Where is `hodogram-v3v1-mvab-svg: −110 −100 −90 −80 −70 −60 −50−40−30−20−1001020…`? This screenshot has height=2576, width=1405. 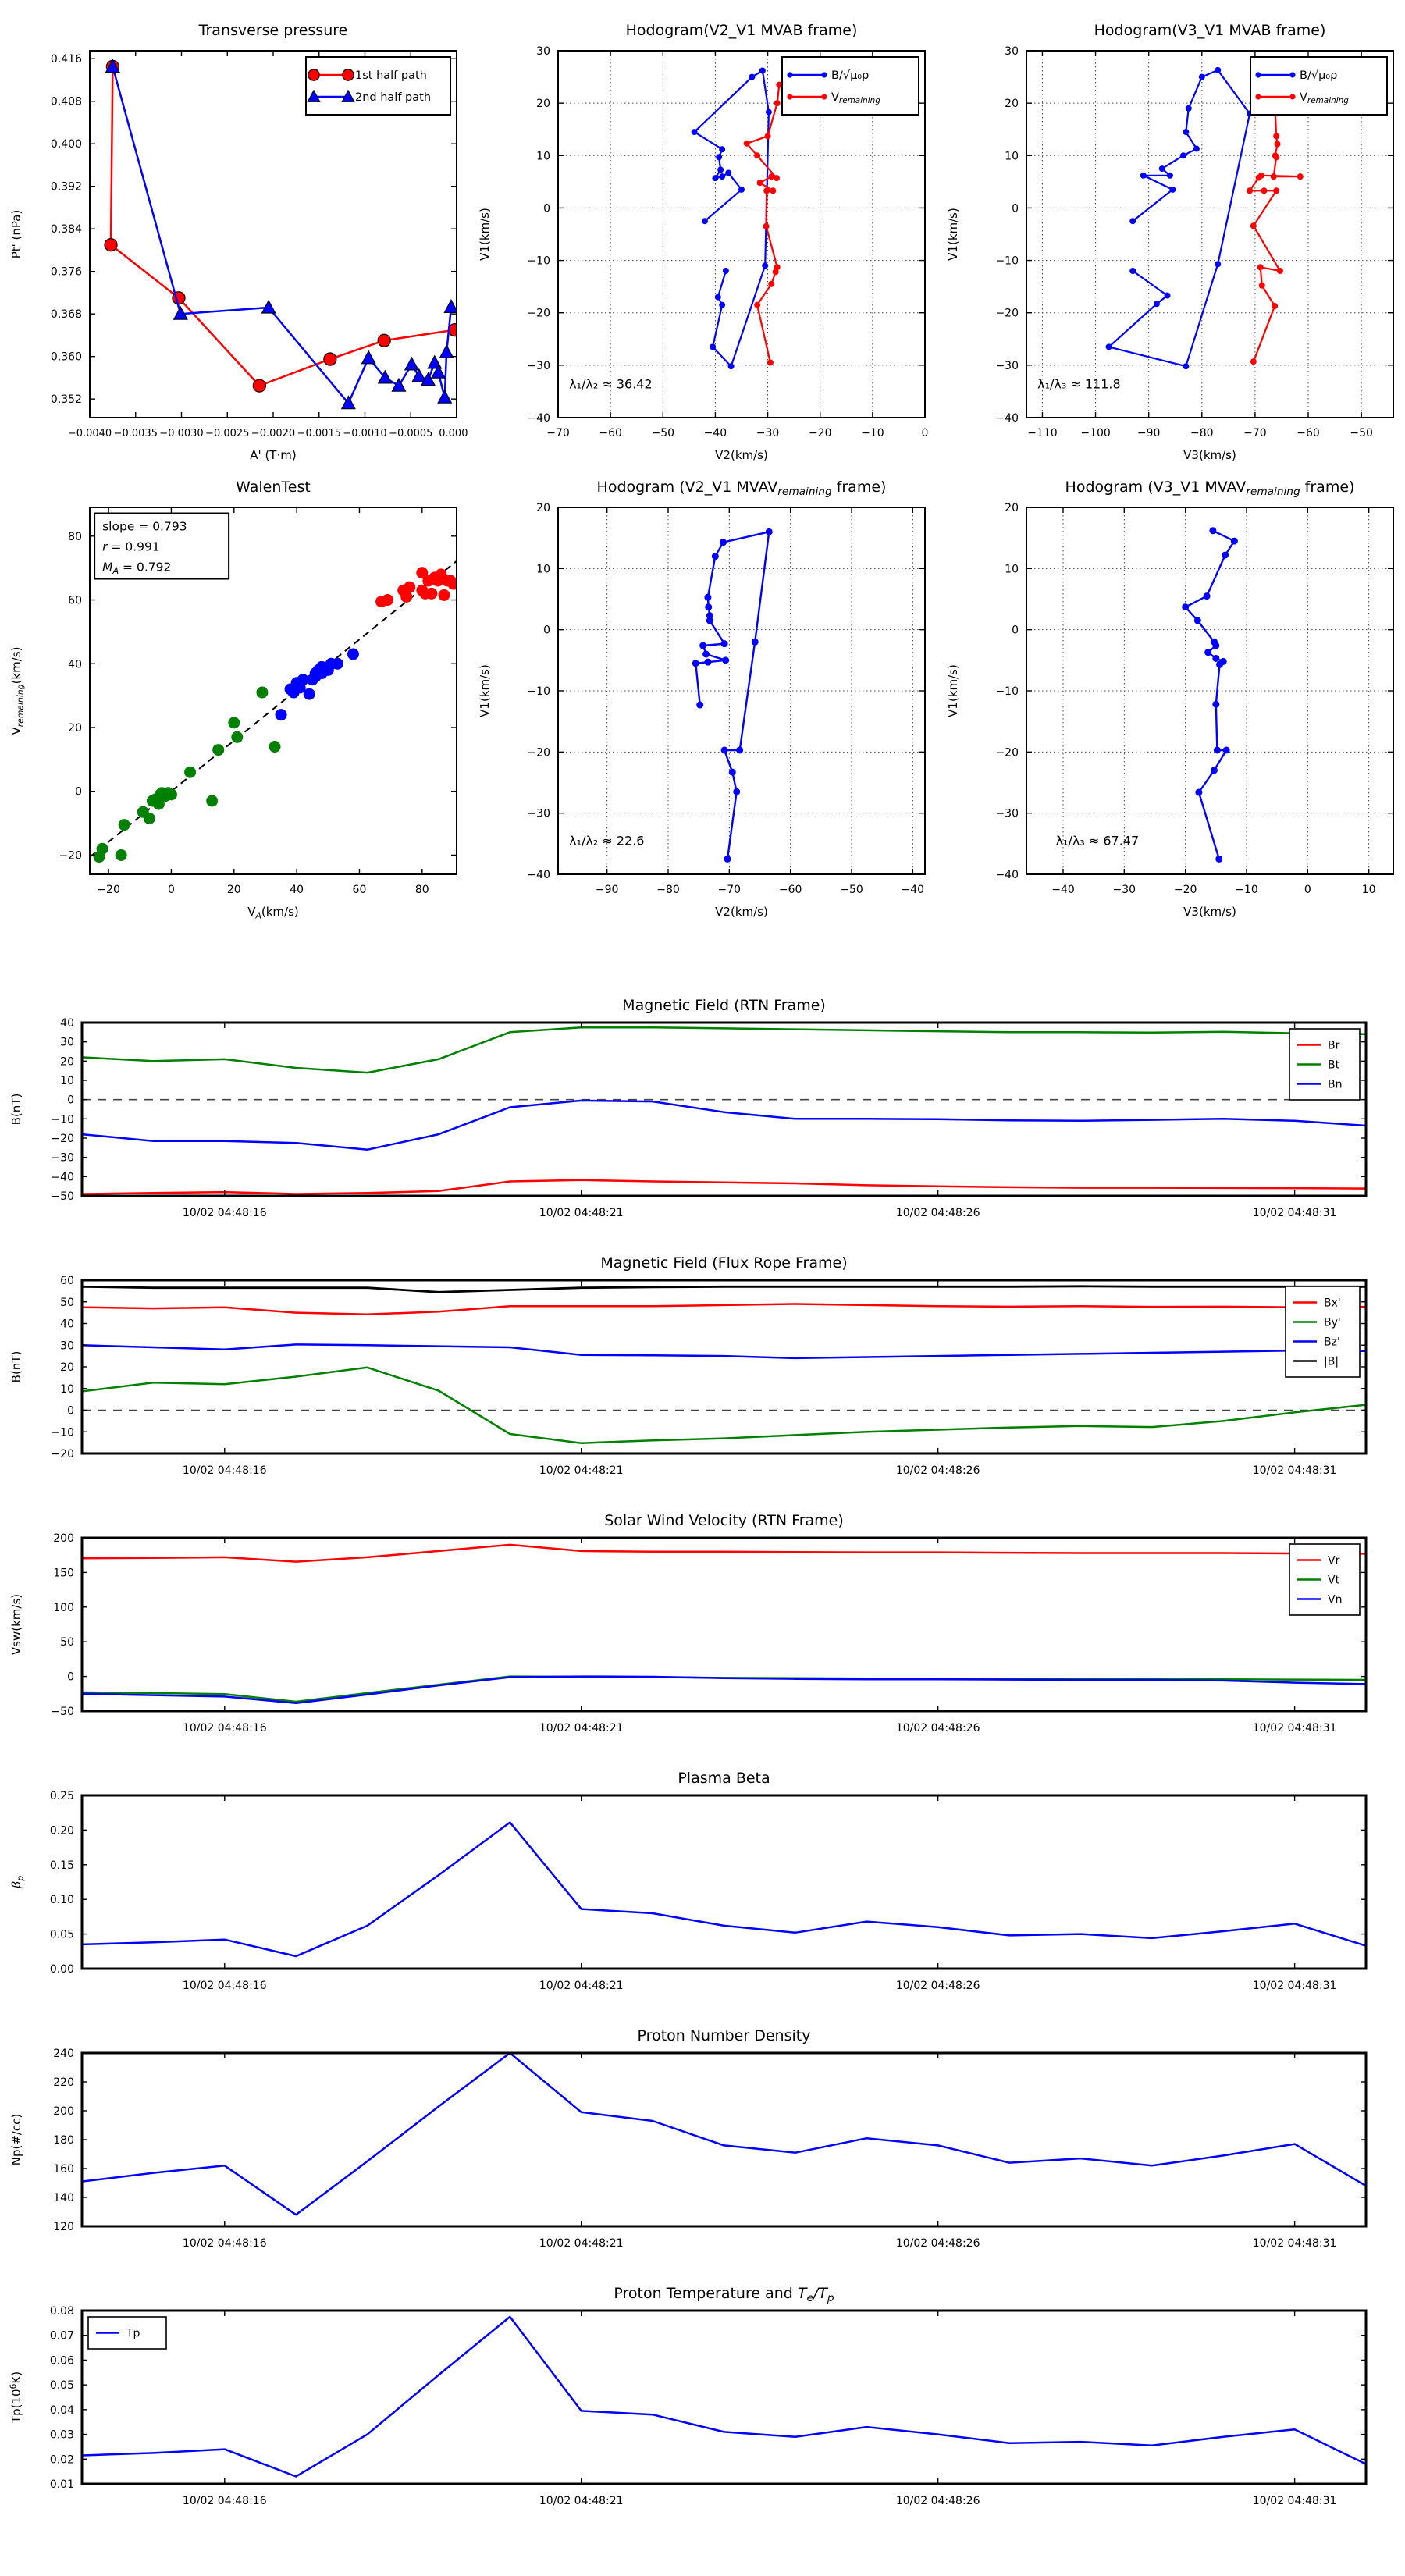 hodogram-v3v1-mvab-svg: −110 −100 −90 −80 −70 −60 −50−40−30−20−1001020… is located at coordinates (1171, 240).